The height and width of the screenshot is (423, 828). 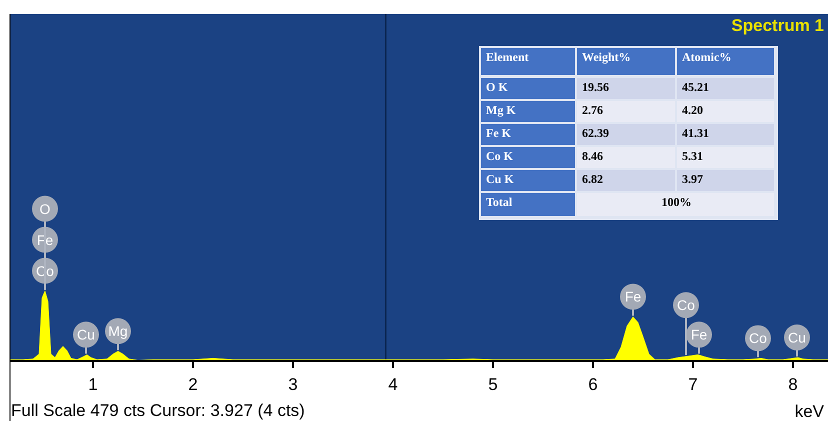 I want to click on x-tick-label: 4, so click(x=393, y=384).